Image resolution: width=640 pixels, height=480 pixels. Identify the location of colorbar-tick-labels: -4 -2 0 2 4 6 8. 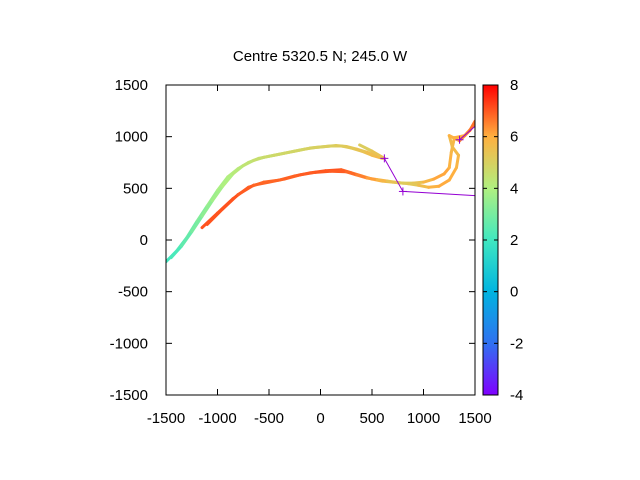
(503, 240).